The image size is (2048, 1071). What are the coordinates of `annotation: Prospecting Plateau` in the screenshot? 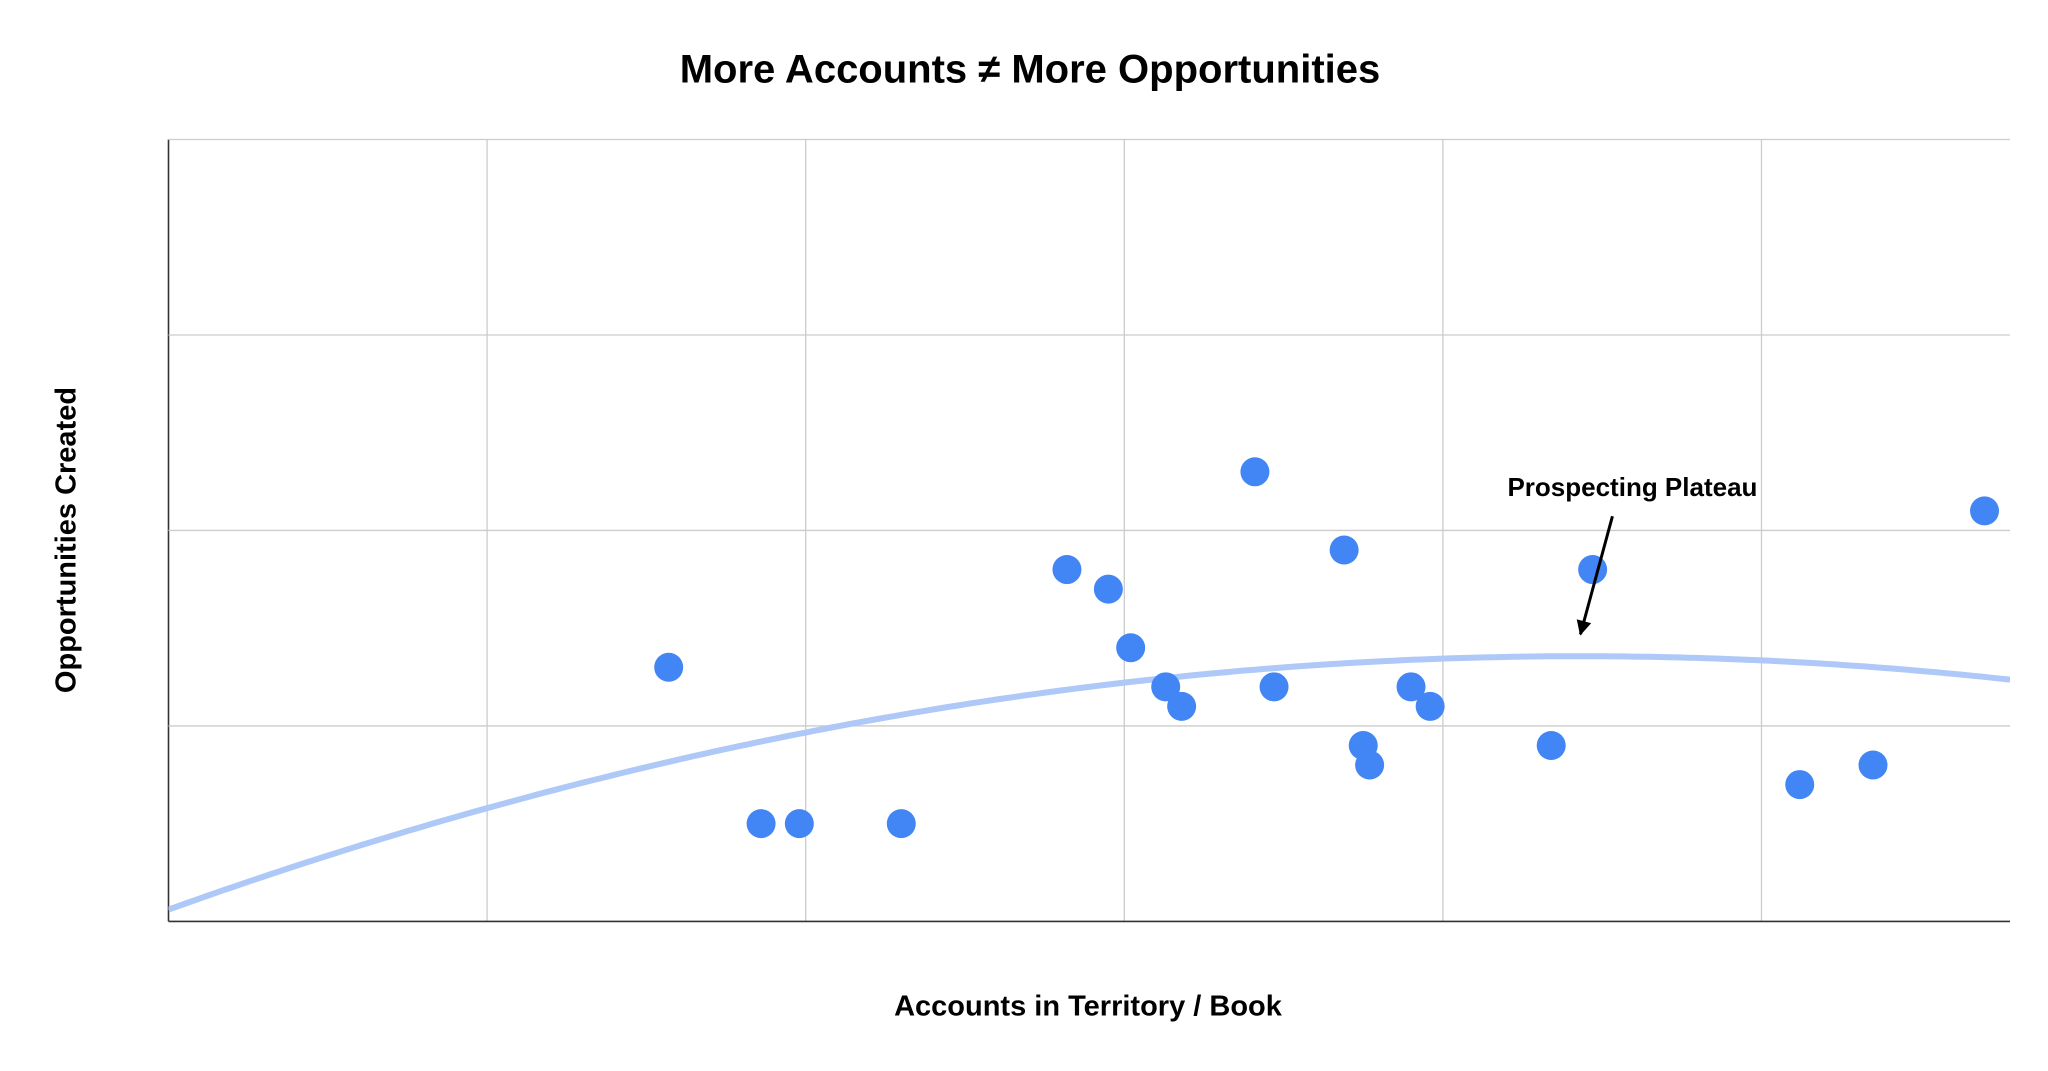 It's located at (1632, 487).